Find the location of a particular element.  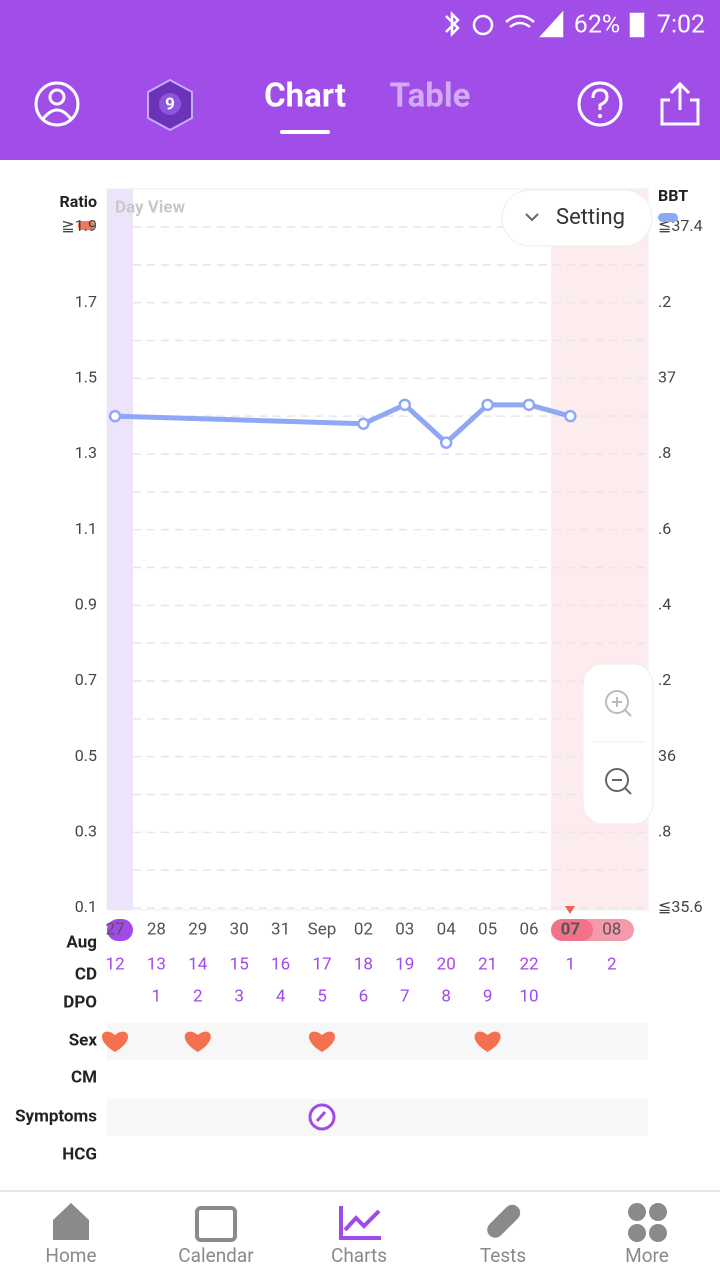

today-marker is located at coordinates (570, 910).